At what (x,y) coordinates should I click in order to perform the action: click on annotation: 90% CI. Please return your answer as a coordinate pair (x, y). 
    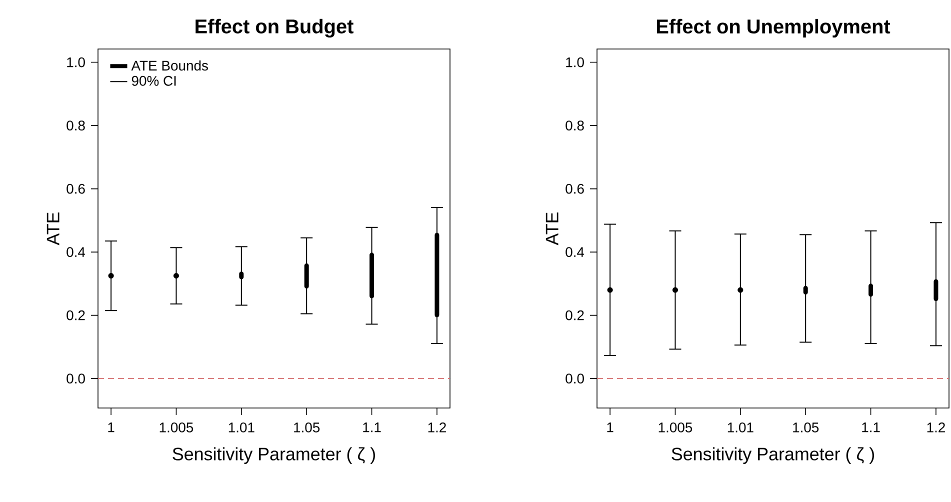
    Looking at the image, I should click on (154, 81).